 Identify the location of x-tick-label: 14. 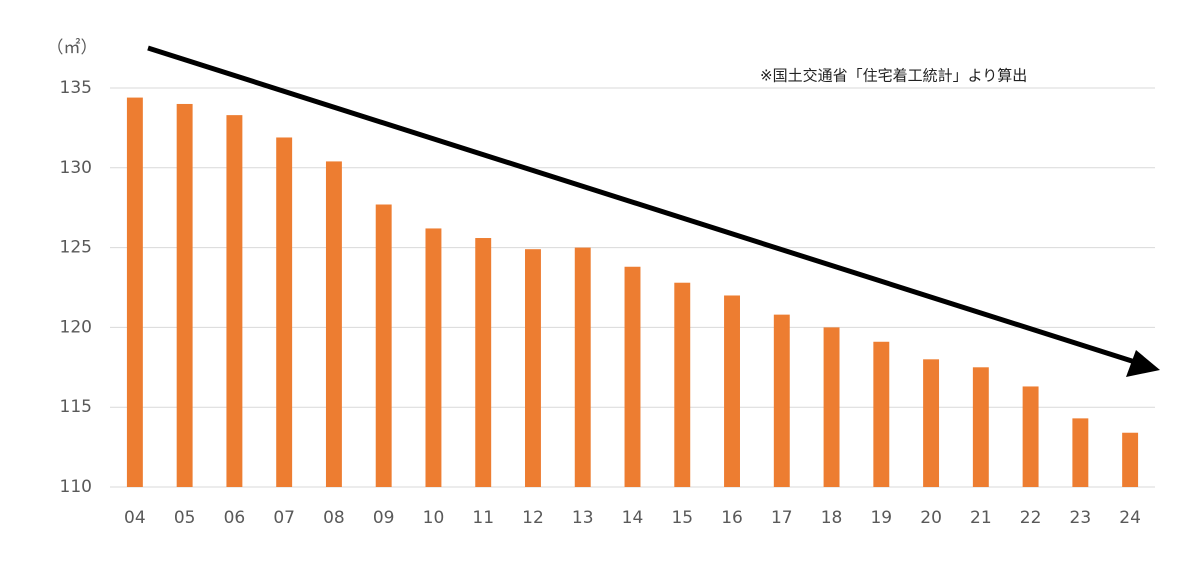
(633, 518).